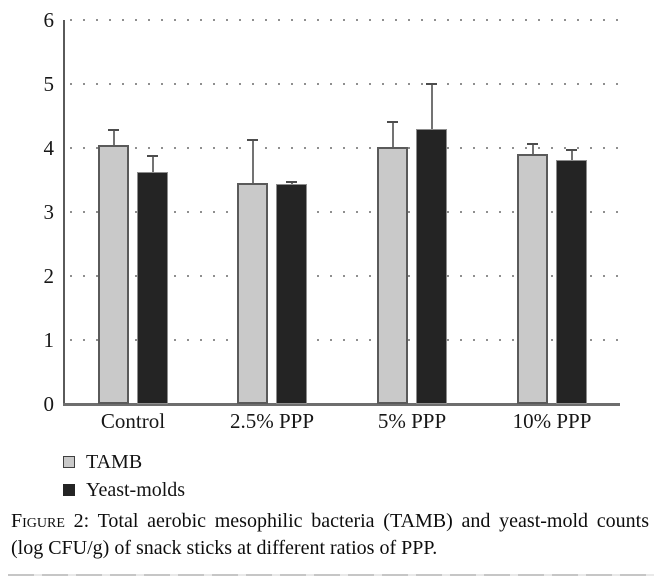  I want to click on legend-item-yeast-molds: Yeast-molds, so click(124, 490).